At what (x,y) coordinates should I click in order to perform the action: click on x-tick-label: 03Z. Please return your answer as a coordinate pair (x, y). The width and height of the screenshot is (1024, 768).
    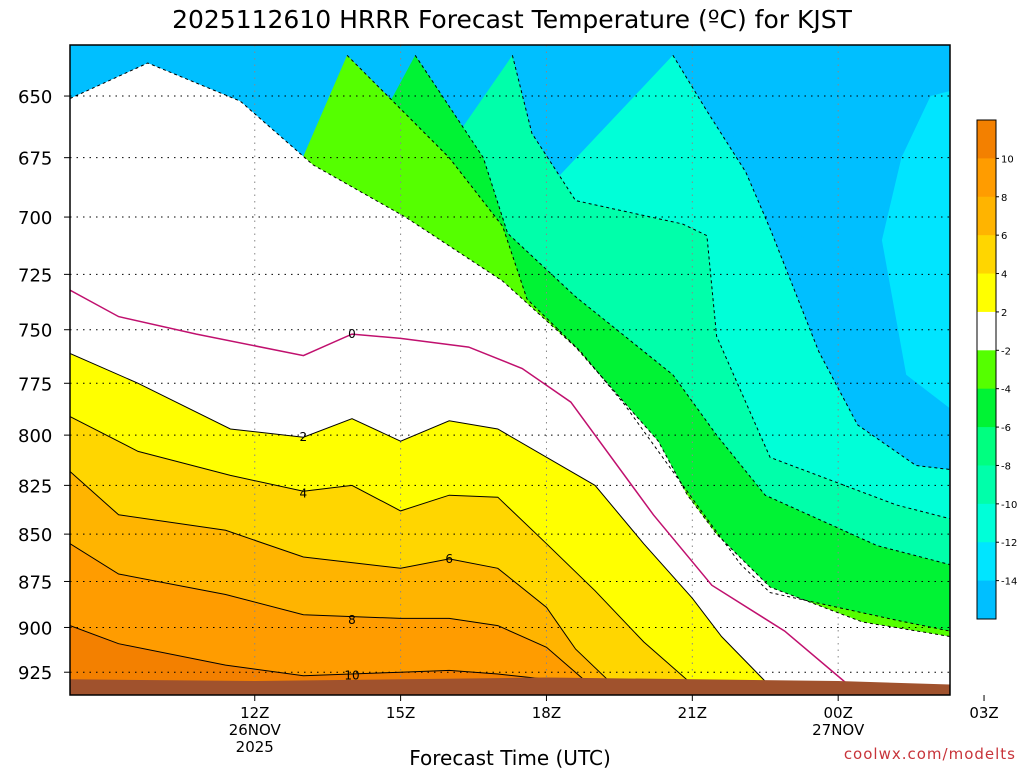
    Looking at the image, I should click on (983, 713).